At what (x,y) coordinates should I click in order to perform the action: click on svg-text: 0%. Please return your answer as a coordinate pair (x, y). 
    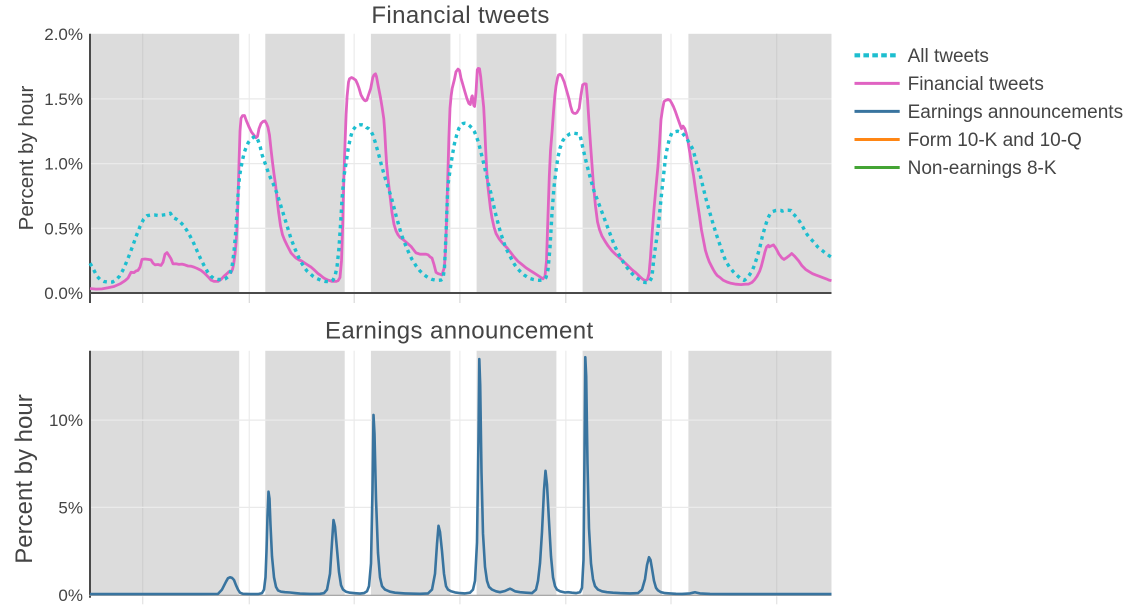
    Looking at the image, I should click on (70, 595).